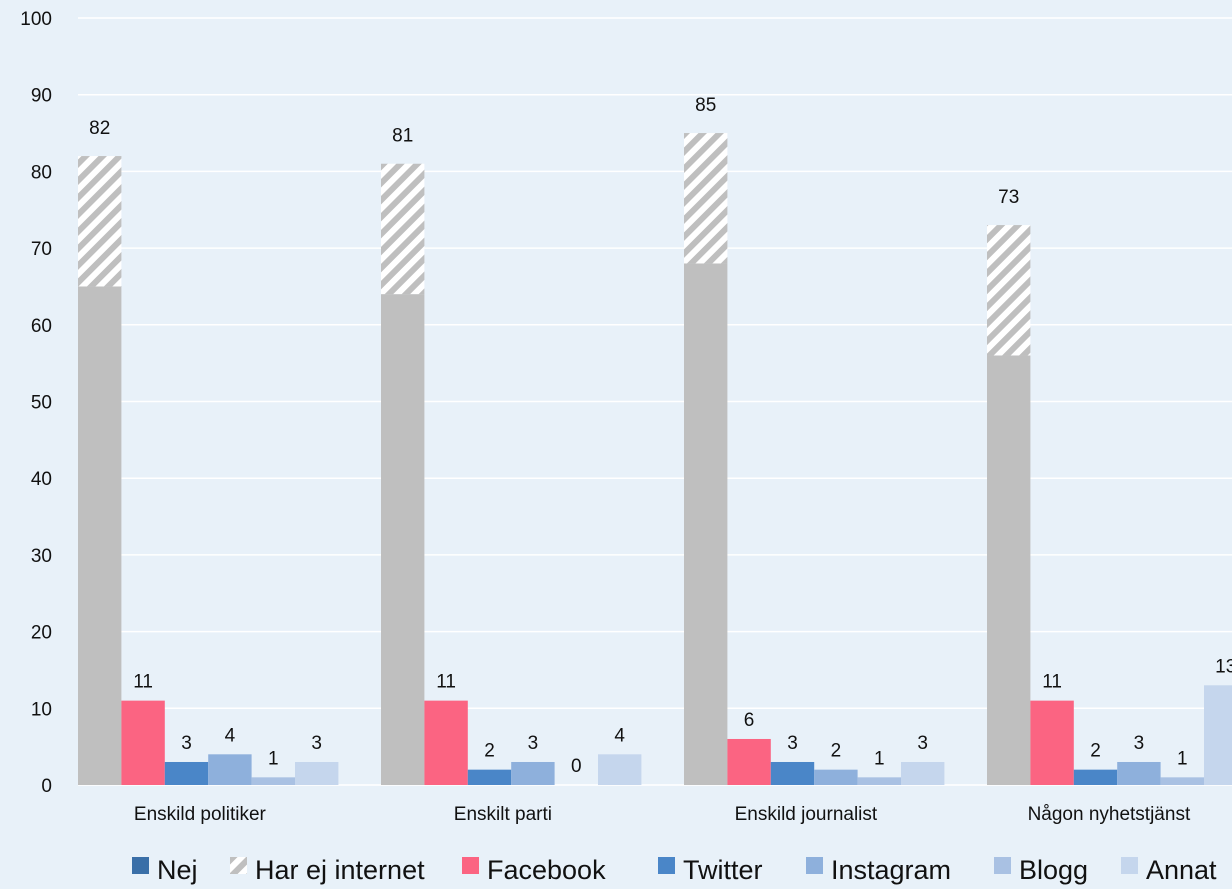 The height and width of the screenshot is (889, 1232). I want to click on data-label-instagram: 2, so click(836, 751).